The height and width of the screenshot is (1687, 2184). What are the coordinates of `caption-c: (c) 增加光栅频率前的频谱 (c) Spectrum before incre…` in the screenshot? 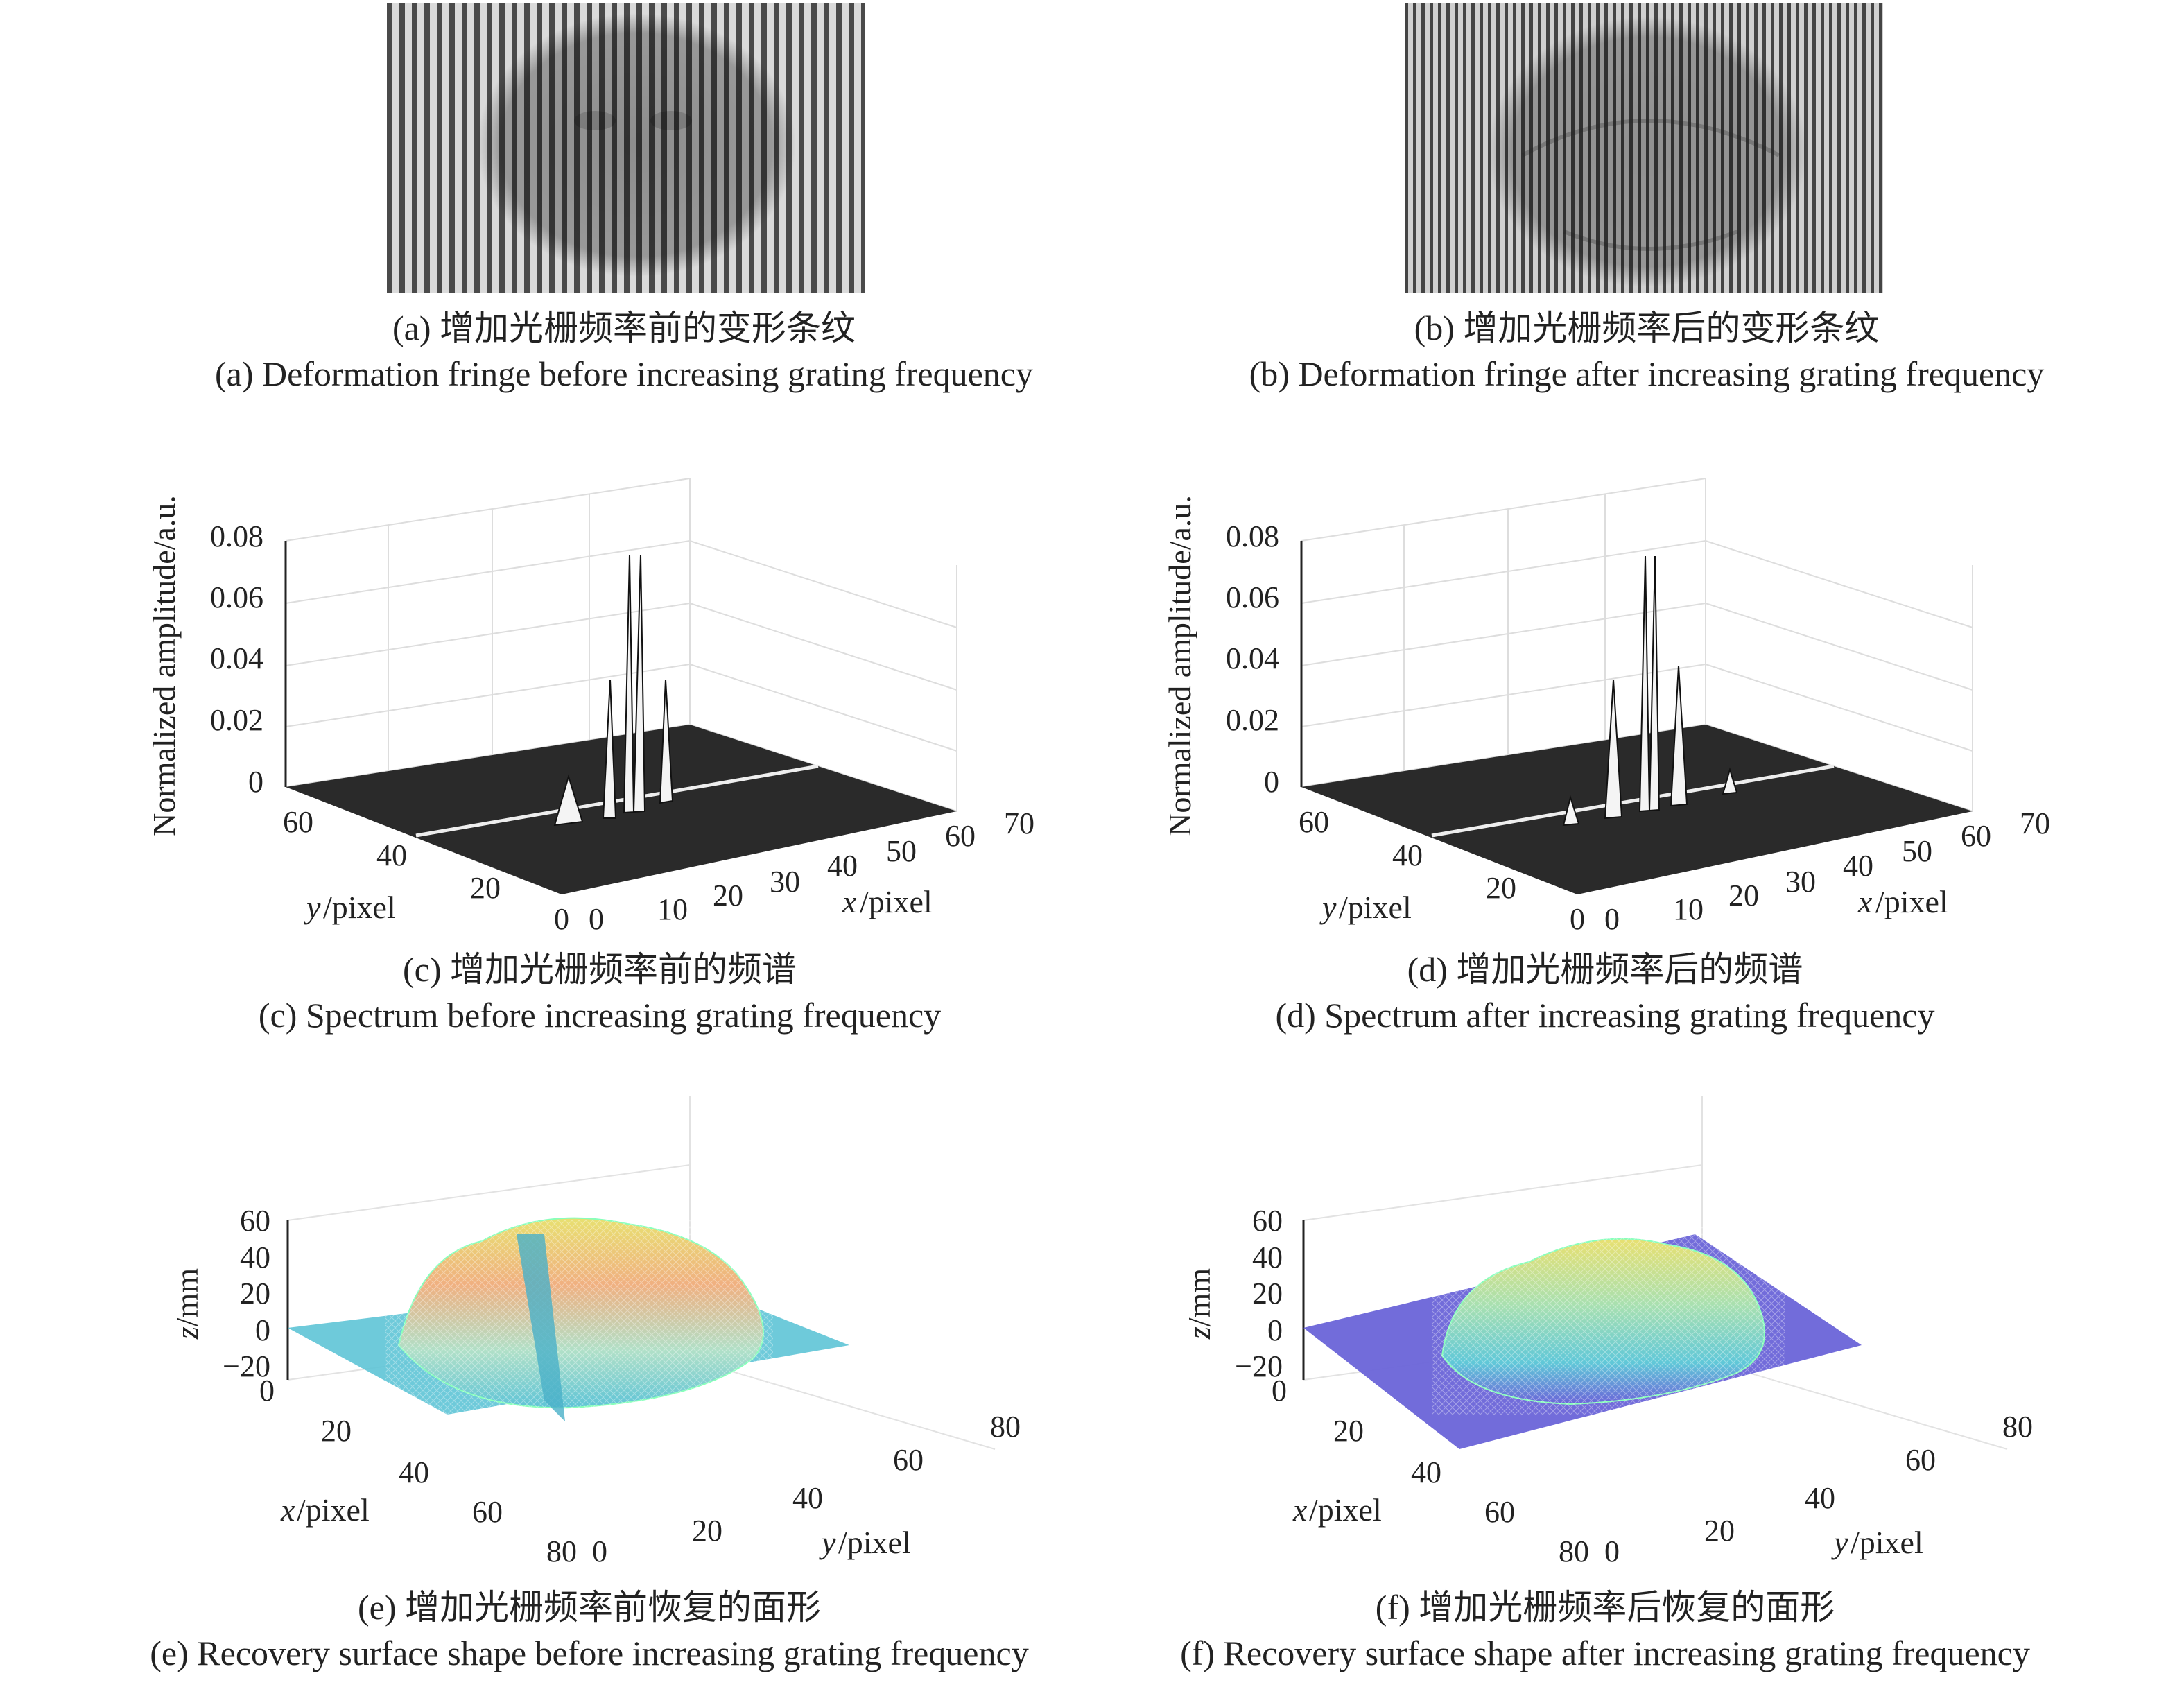 It's located at (600, 992).